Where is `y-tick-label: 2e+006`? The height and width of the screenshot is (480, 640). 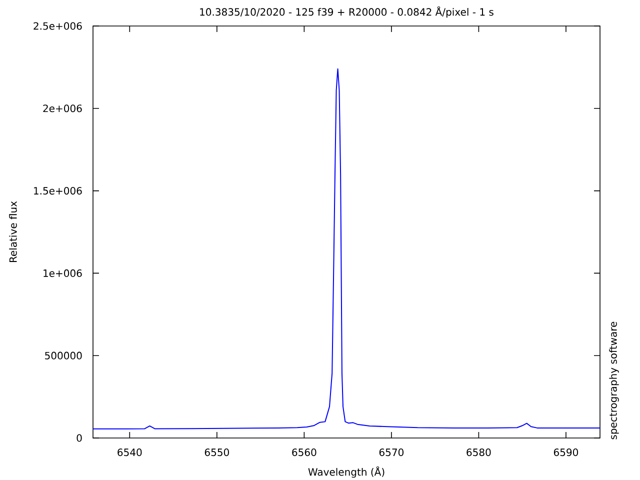
y-tick-label: 2e+006 is located at coordinates (62, 108).